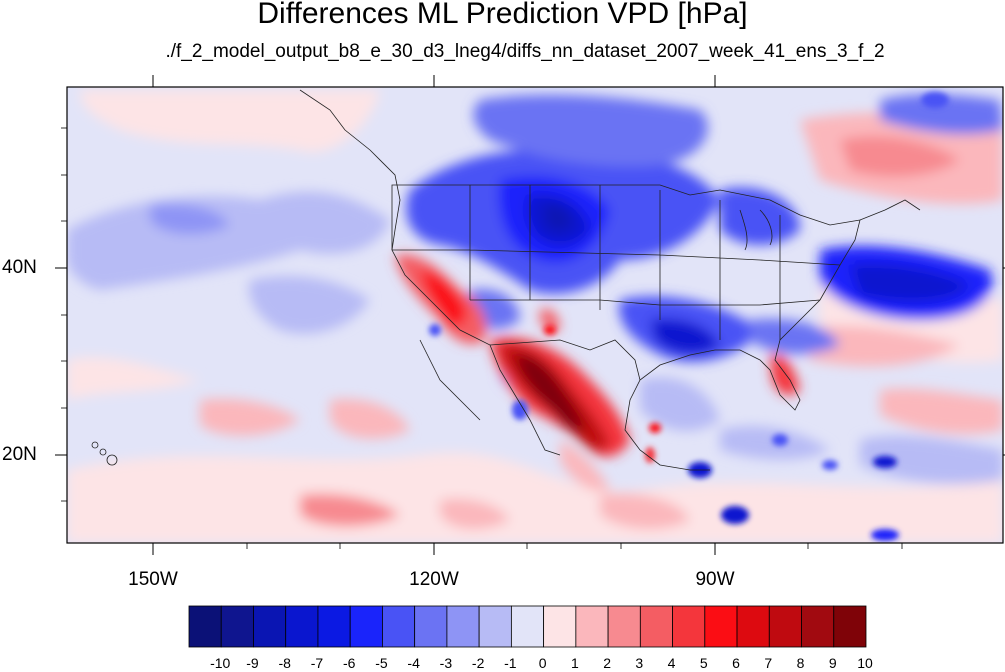  I want to click on colorbar-tick-label: 4, so click(671, 663).